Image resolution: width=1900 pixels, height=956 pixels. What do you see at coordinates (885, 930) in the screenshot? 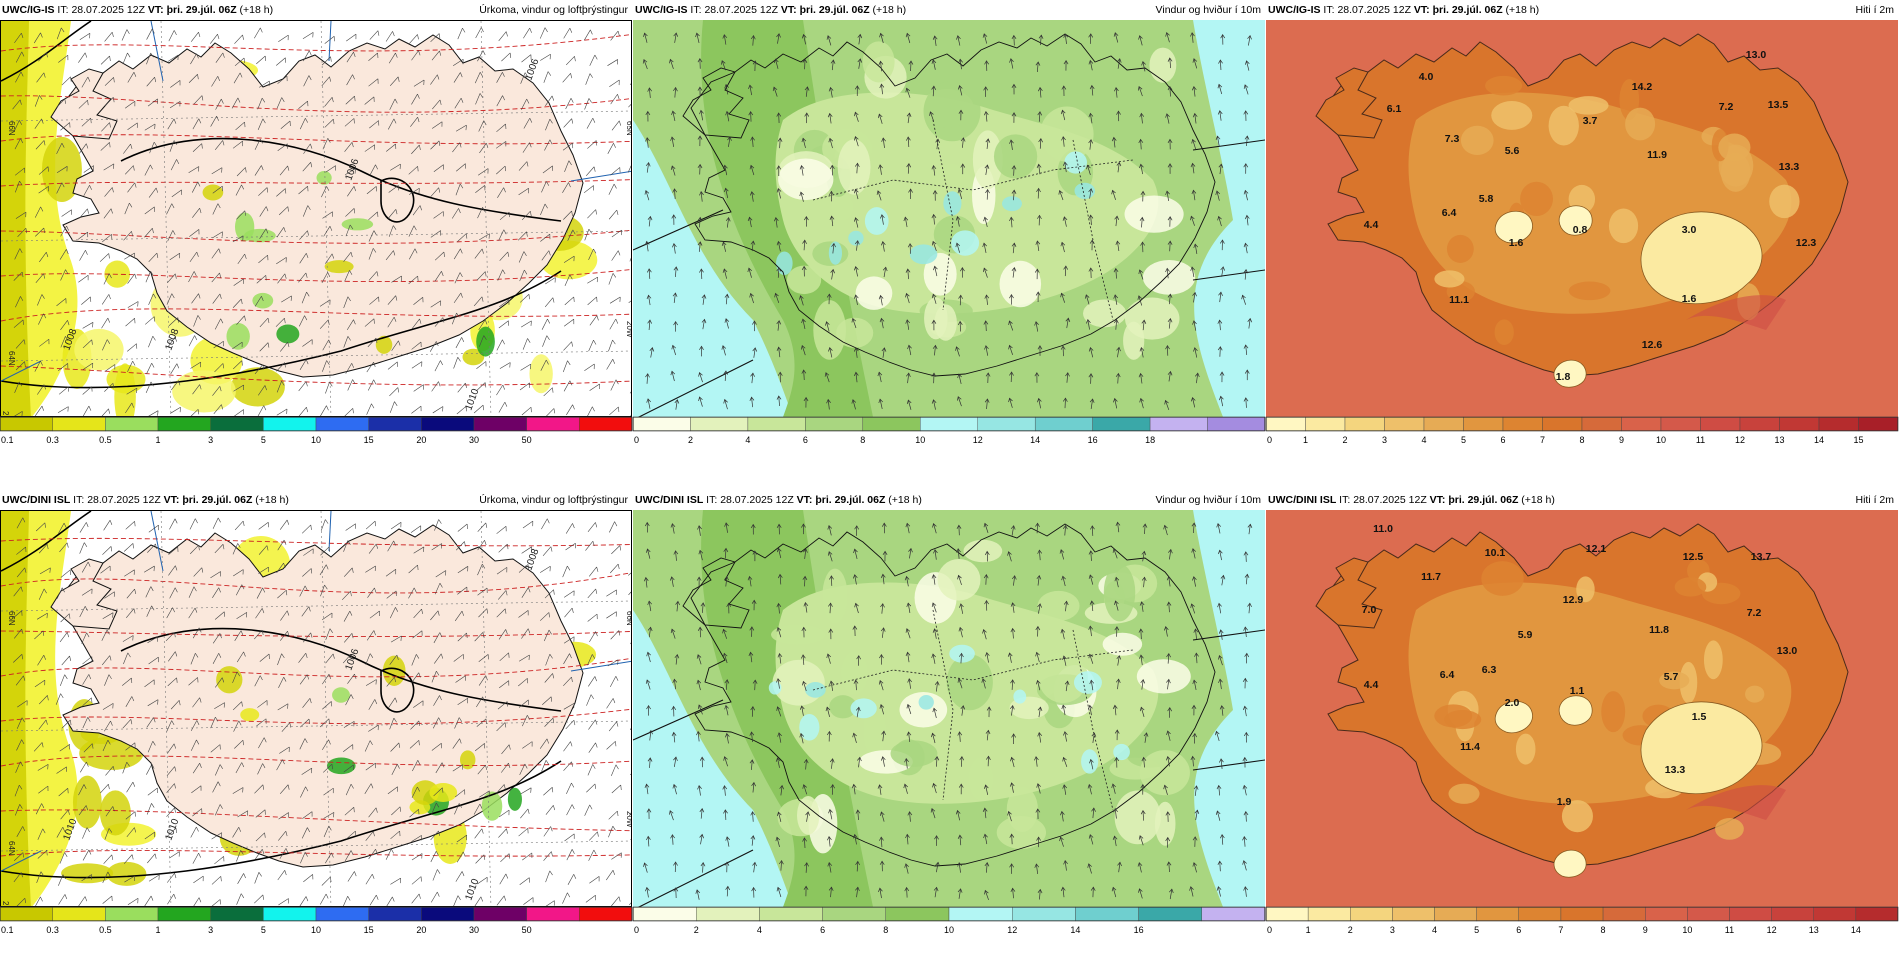
I see `wind-colorbar-tick-label: 8` at bounding box center [885, 930].